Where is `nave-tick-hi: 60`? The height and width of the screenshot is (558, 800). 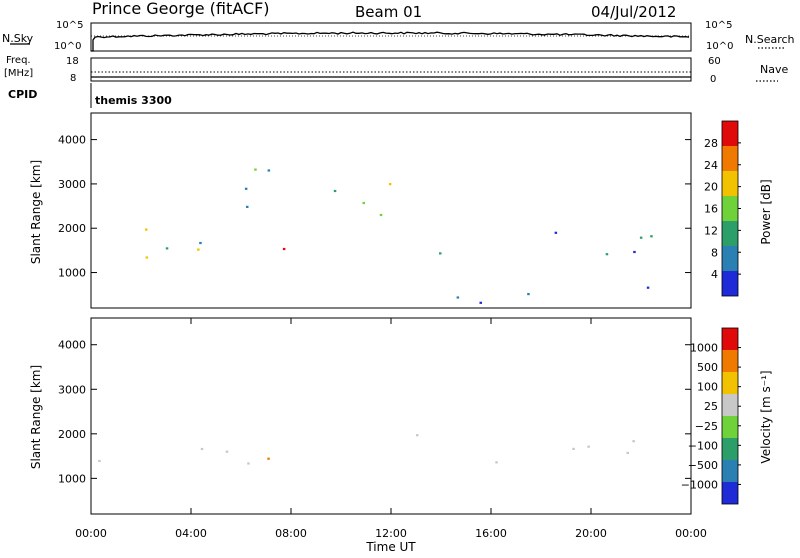 nave-tick-hi: 60 is located at coordinates (714, 61).